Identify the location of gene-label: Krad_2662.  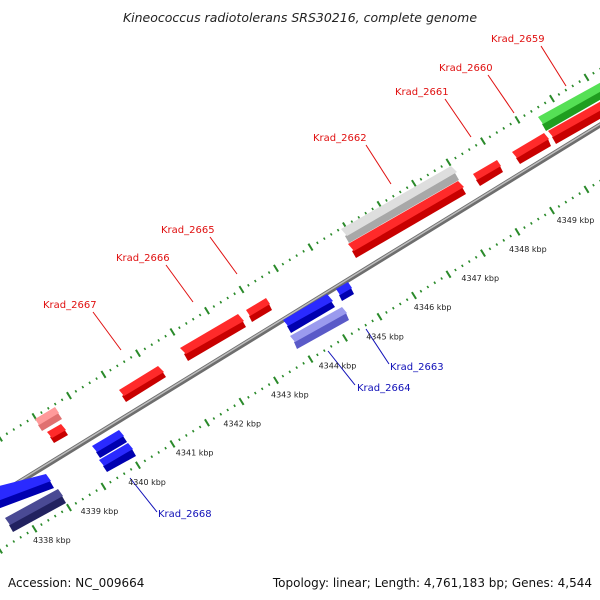
(340, 138).